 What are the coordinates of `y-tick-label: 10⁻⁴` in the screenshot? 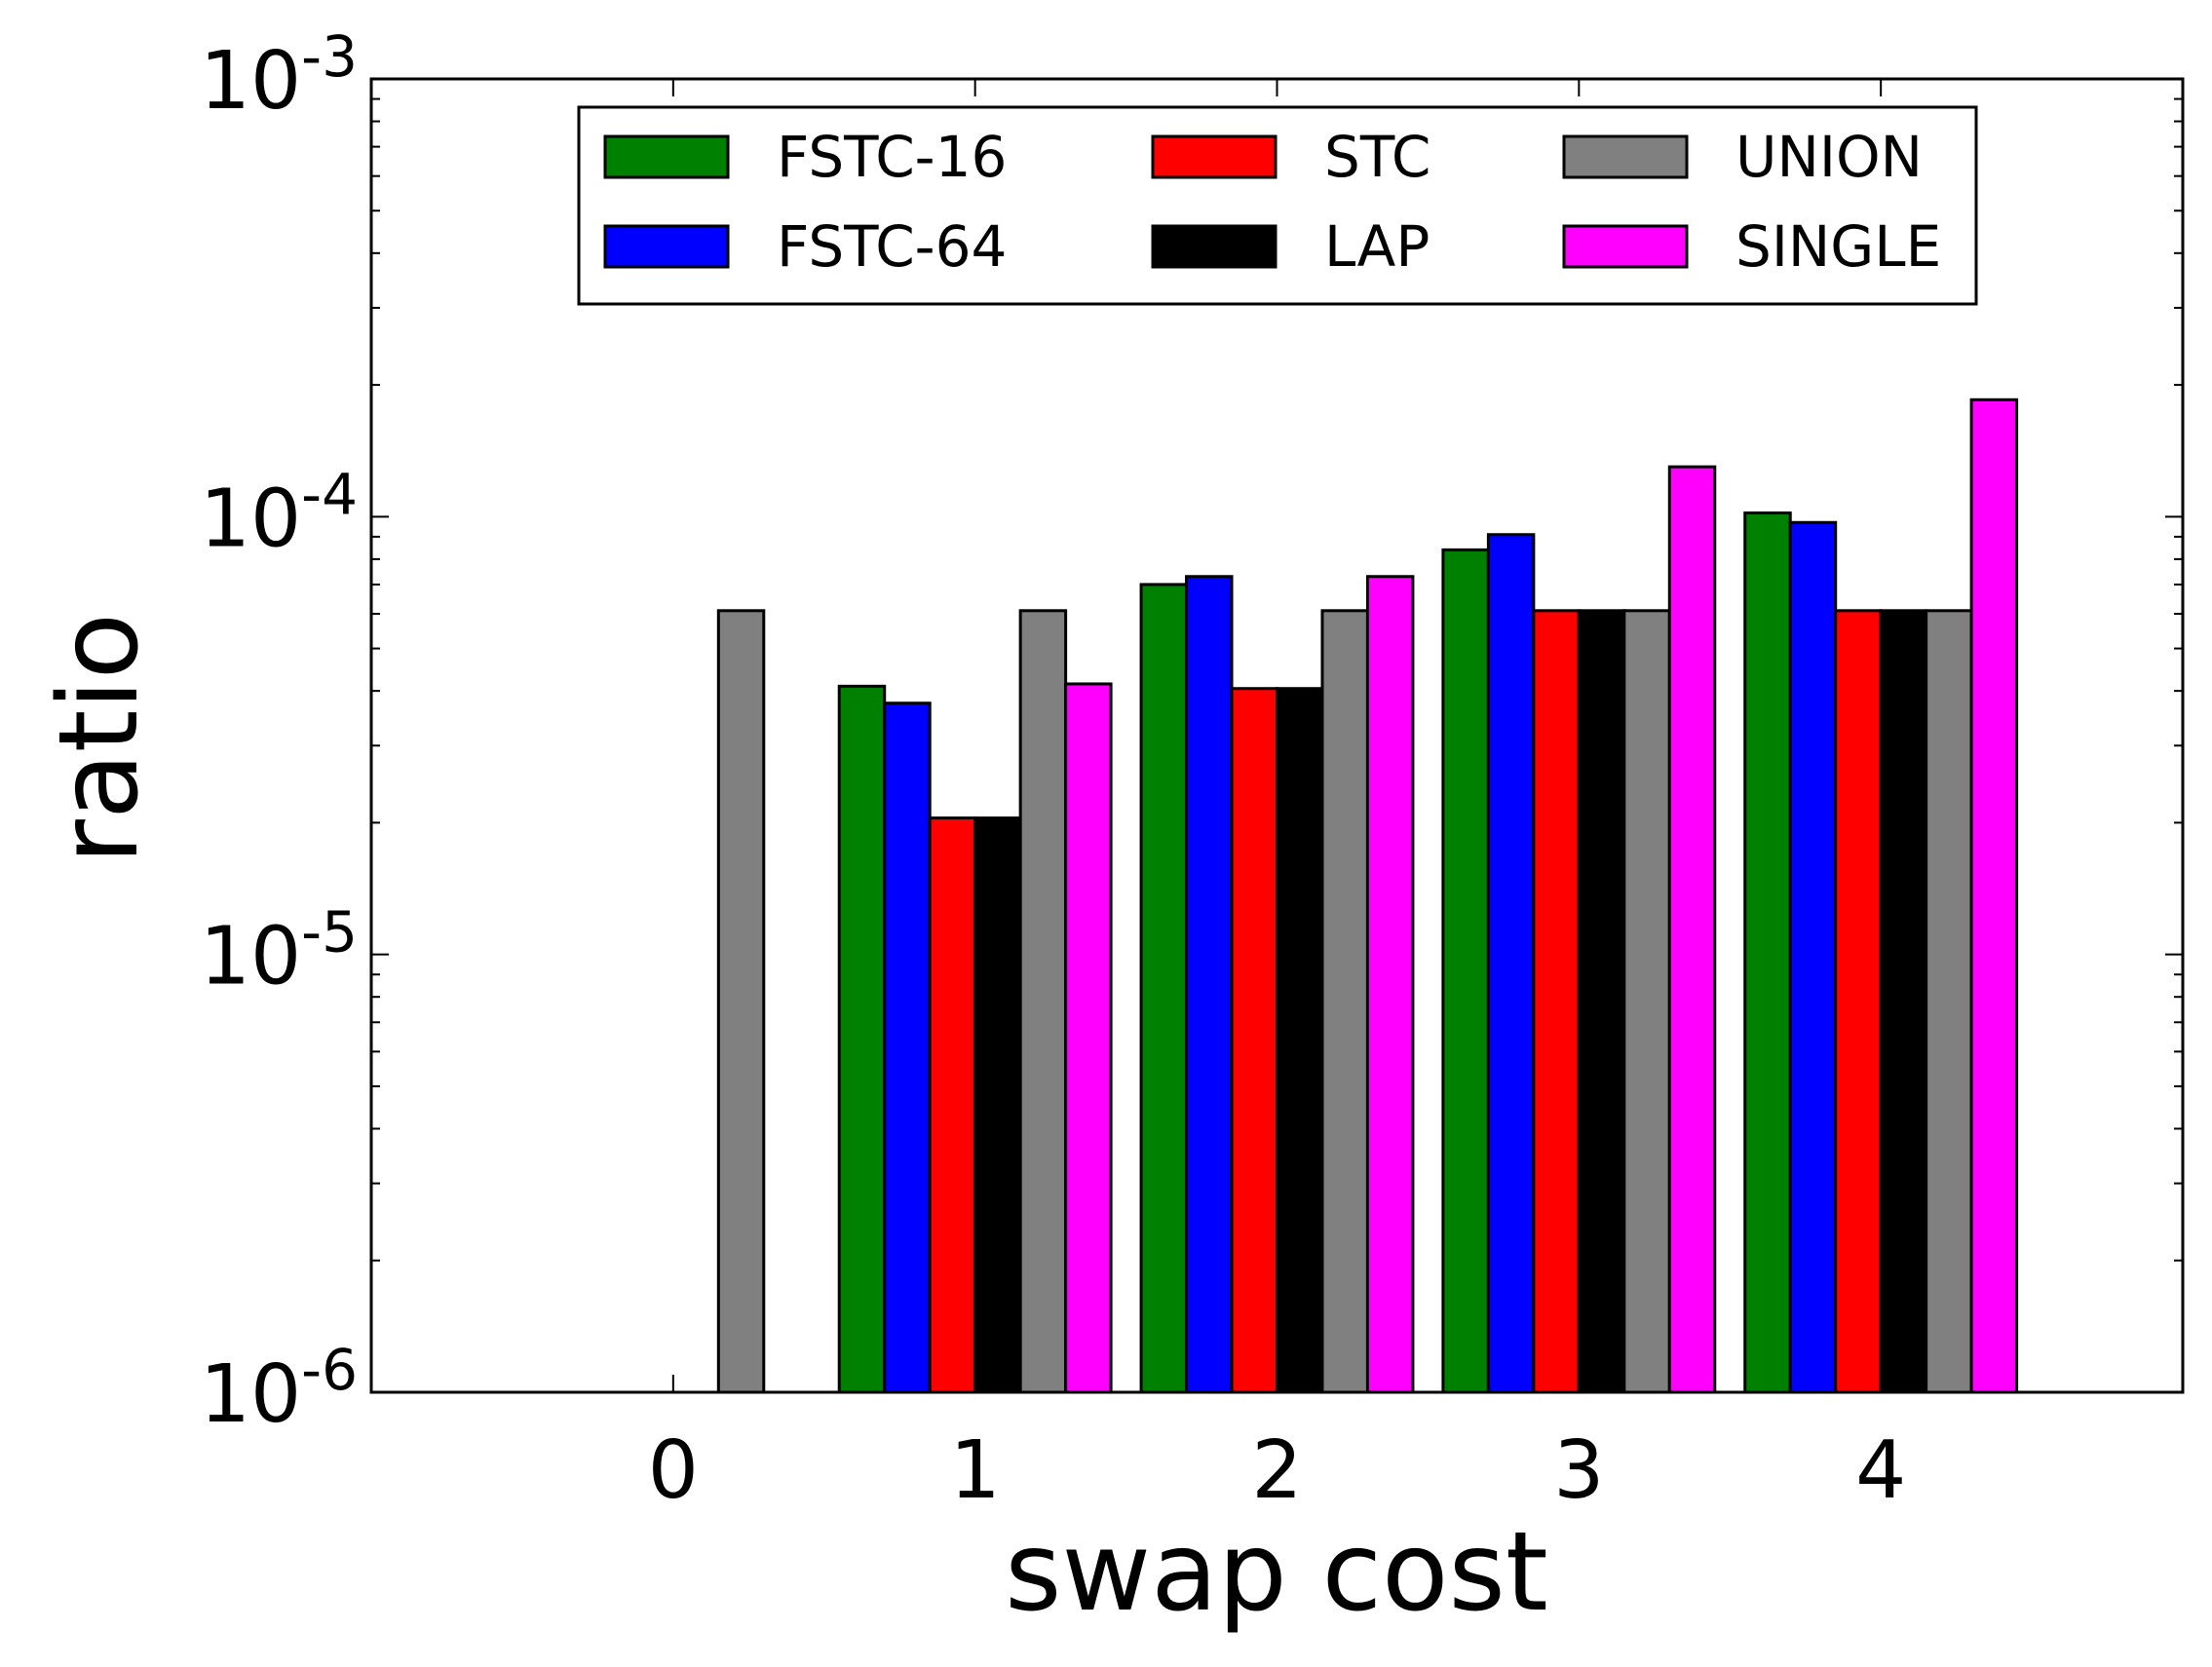 It's located at (279, 513).